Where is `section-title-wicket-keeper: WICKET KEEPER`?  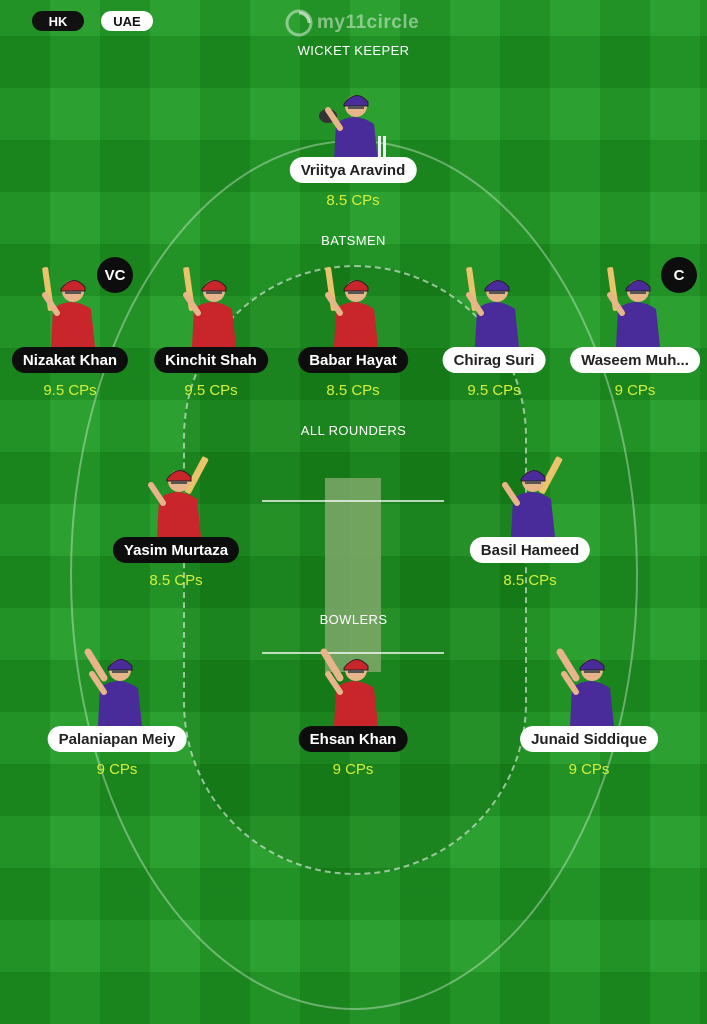 section-title-wicket-keeper: WICKET KEEPER is located at coordinates (353, 50).